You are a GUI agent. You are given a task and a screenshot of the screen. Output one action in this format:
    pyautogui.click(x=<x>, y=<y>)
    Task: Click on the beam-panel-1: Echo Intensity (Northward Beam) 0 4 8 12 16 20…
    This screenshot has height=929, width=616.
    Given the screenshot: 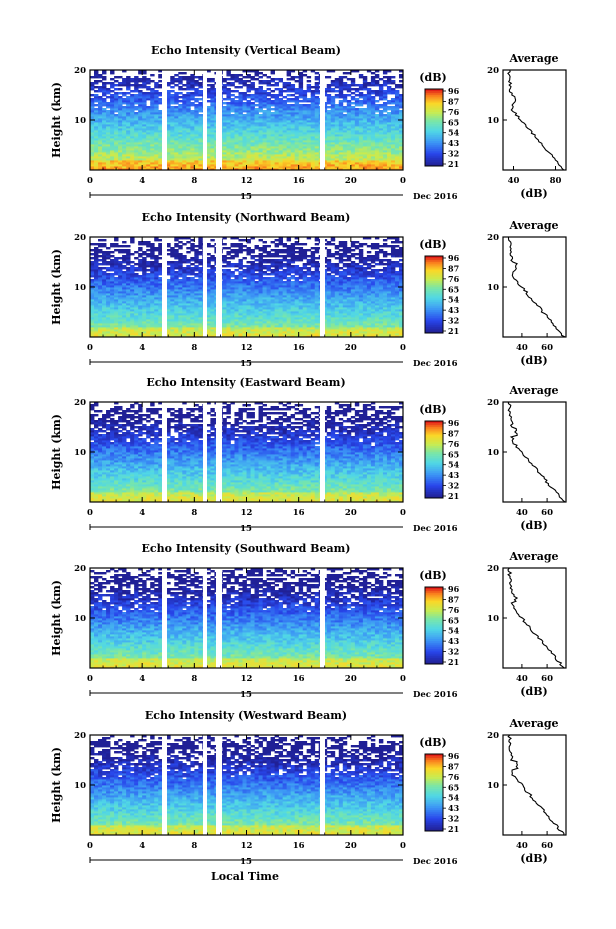 What is the action you would take?
    pyautogui.click(x=308, y=290)
    